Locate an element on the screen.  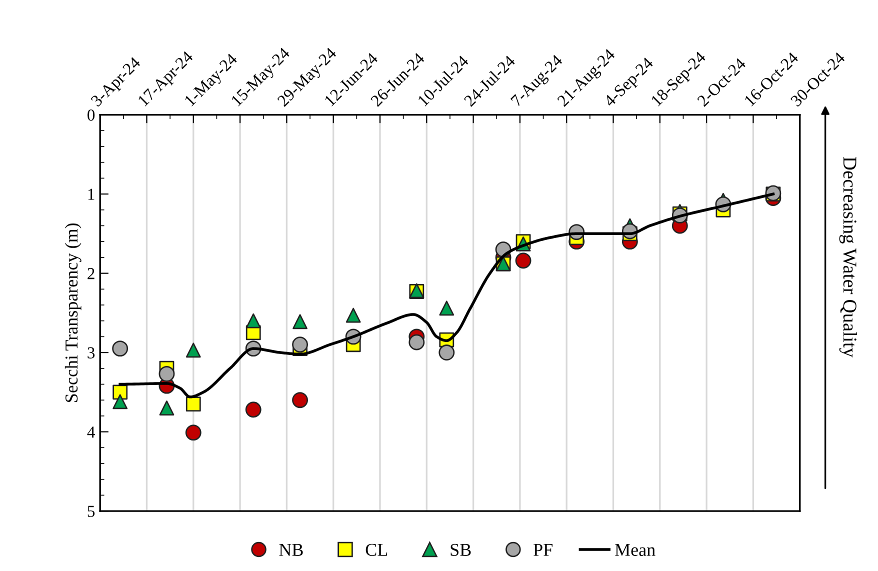
legend-label: PF is located at coordinates (543, 550).